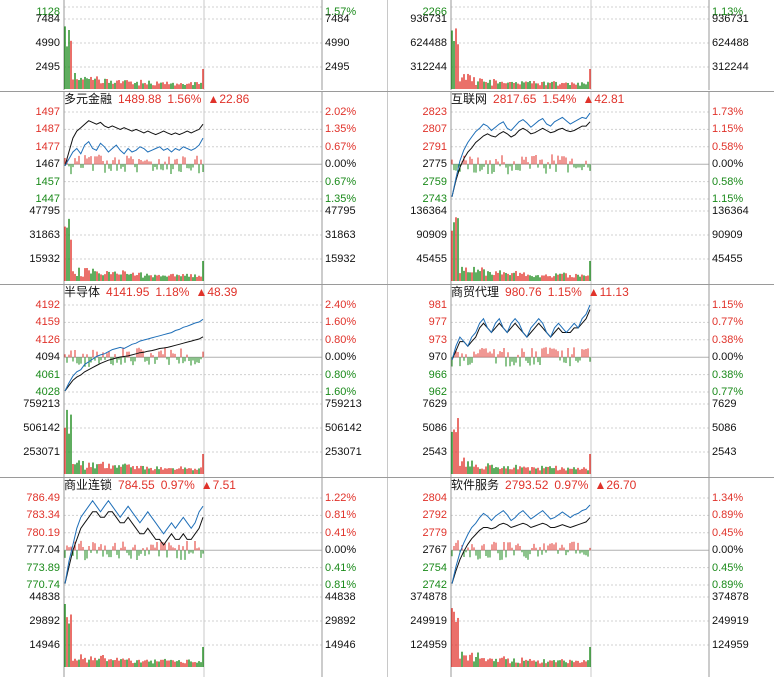 Image resolution: width=774 pixels, height=677 pixels. What do you see at coordinates (428, 211) in the screenshot?
I see `volume-axis-label: 136364` at bounding box center [428, 211].